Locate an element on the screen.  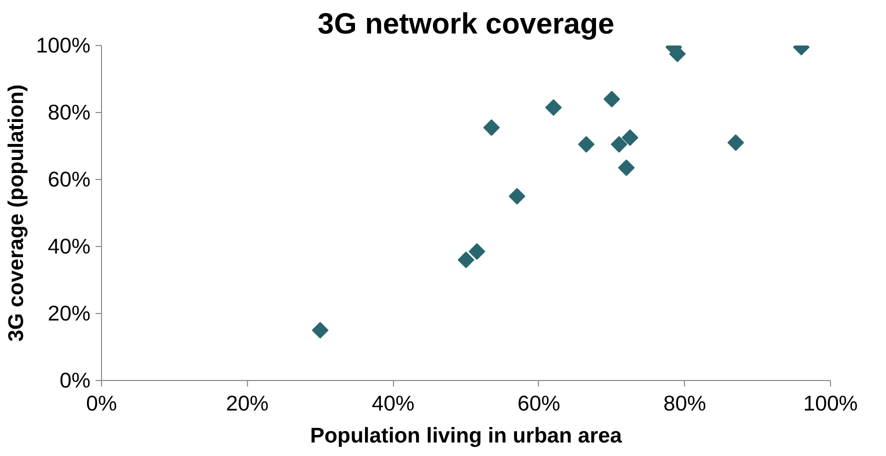
x-tick-label: 20% is located at coordinates (247, 404).